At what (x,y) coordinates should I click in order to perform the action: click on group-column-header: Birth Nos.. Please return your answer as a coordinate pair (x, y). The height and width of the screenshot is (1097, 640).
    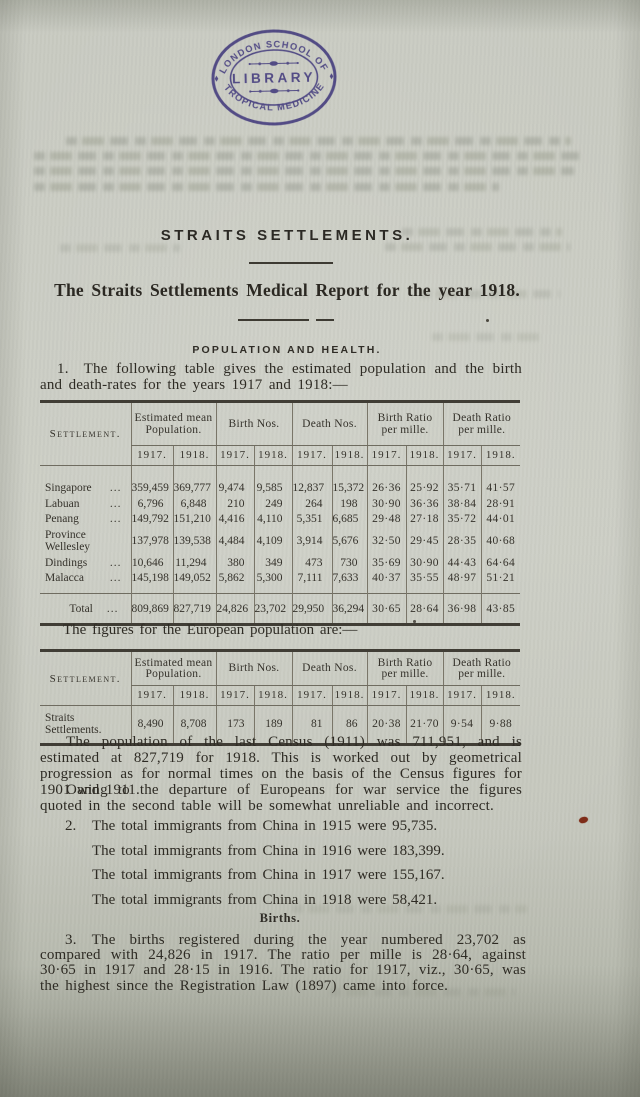
    Looking at the image, I should click on (254, 423).